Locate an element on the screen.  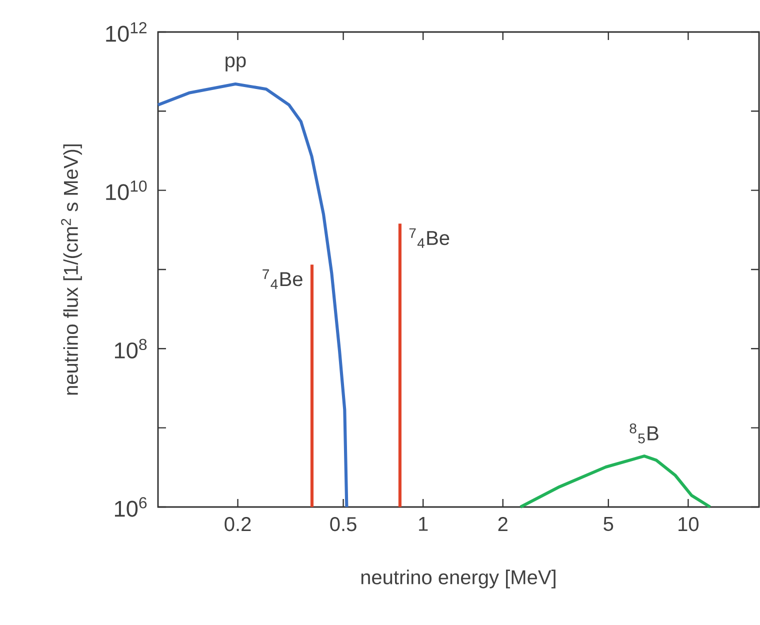
series-label: pp is located at coordinates (236, 64).